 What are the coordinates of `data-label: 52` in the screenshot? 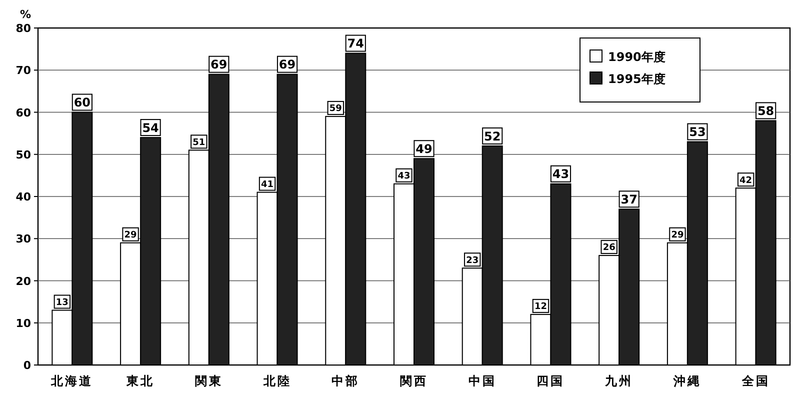 It's located at (492, 136).